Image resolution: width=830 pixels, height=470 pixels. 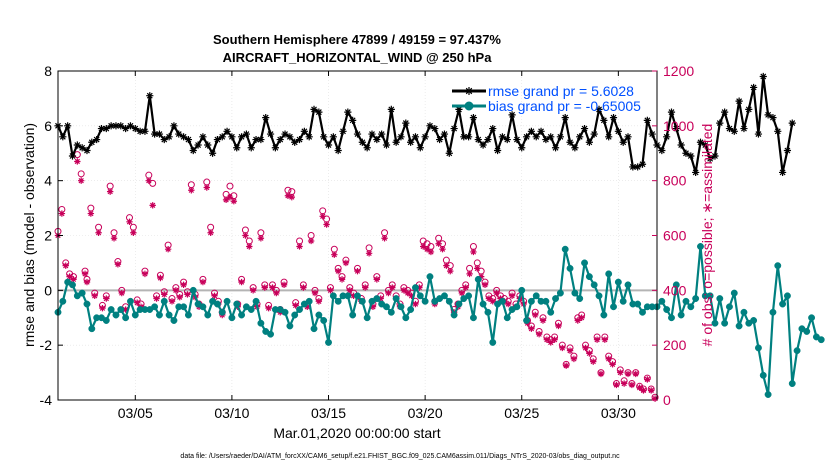 What do you see at coordinates (328, 413) in the screenshot?
I see `x-tick-label: 03/15` at bounding box center [328, 413].